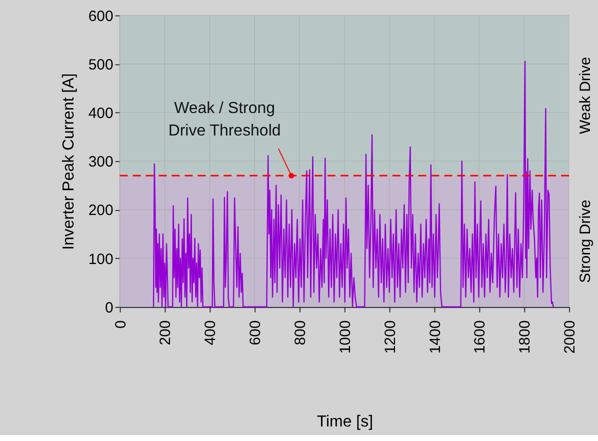 The height and width of the screenshot is (441, 598). I want to click on x-tick-label: 1000, so click(345, 337).